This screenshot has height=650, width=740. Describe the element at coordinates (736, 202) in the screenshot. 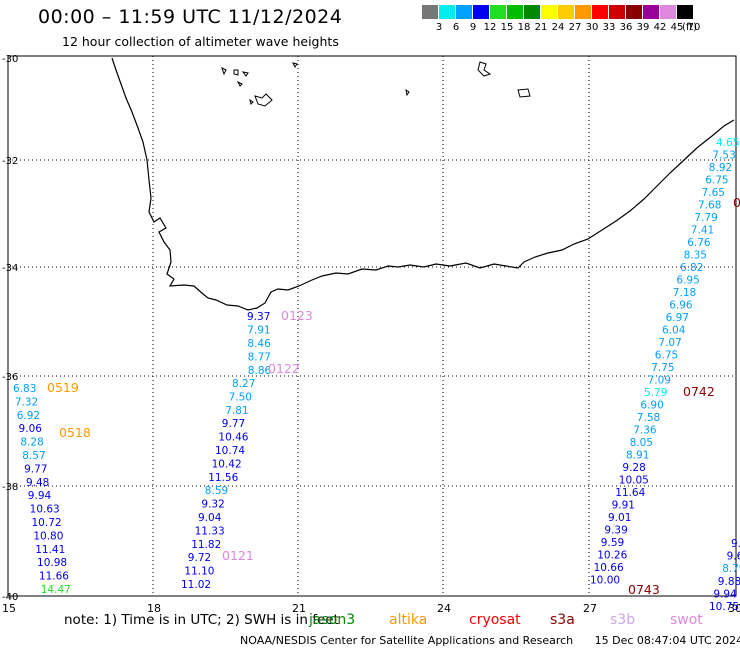

I see `pass-number-label: 0` at that location.